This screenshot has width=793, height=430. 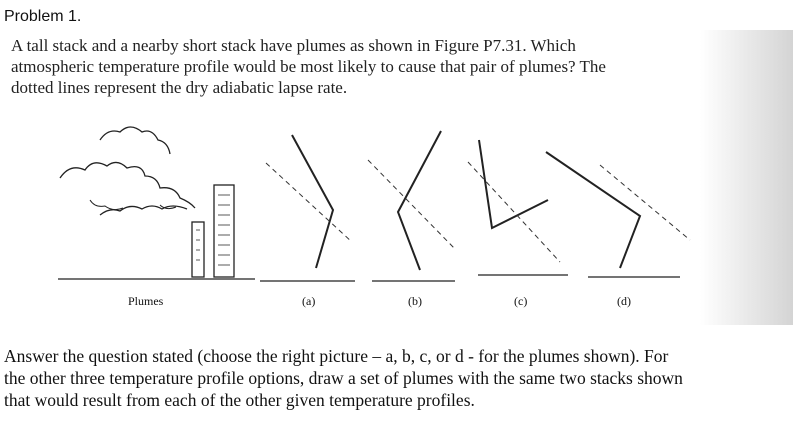 What do you see at coordinates (624, 301) in the screenshot?
I see `figure-label: (d)` at bounding box center [624, 301].